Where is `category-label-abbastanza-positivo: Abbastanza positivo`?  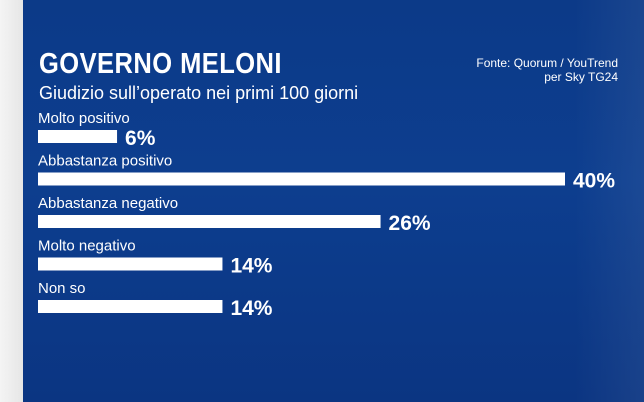
category-label-abbastanza-positivo: Abbastanza positivo is located at coordinates (105, 161).